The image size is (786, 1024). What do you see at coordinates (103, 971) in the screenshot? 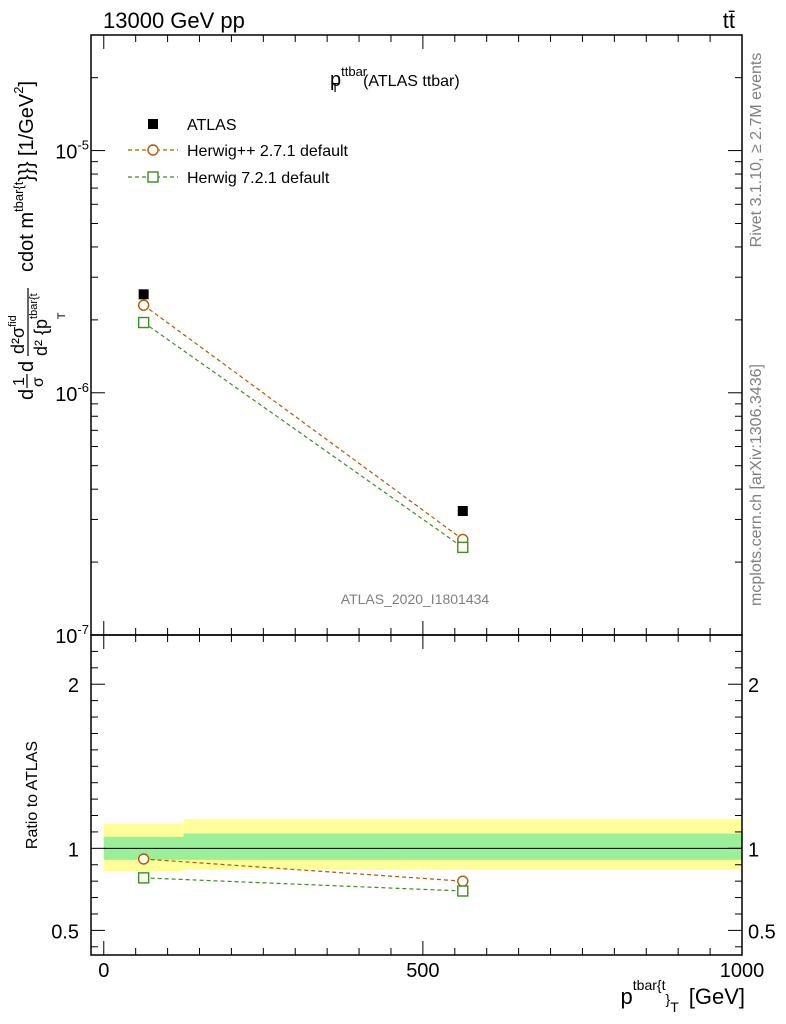
I see `x-tick-label: 0` at bounding box center [103, 971].